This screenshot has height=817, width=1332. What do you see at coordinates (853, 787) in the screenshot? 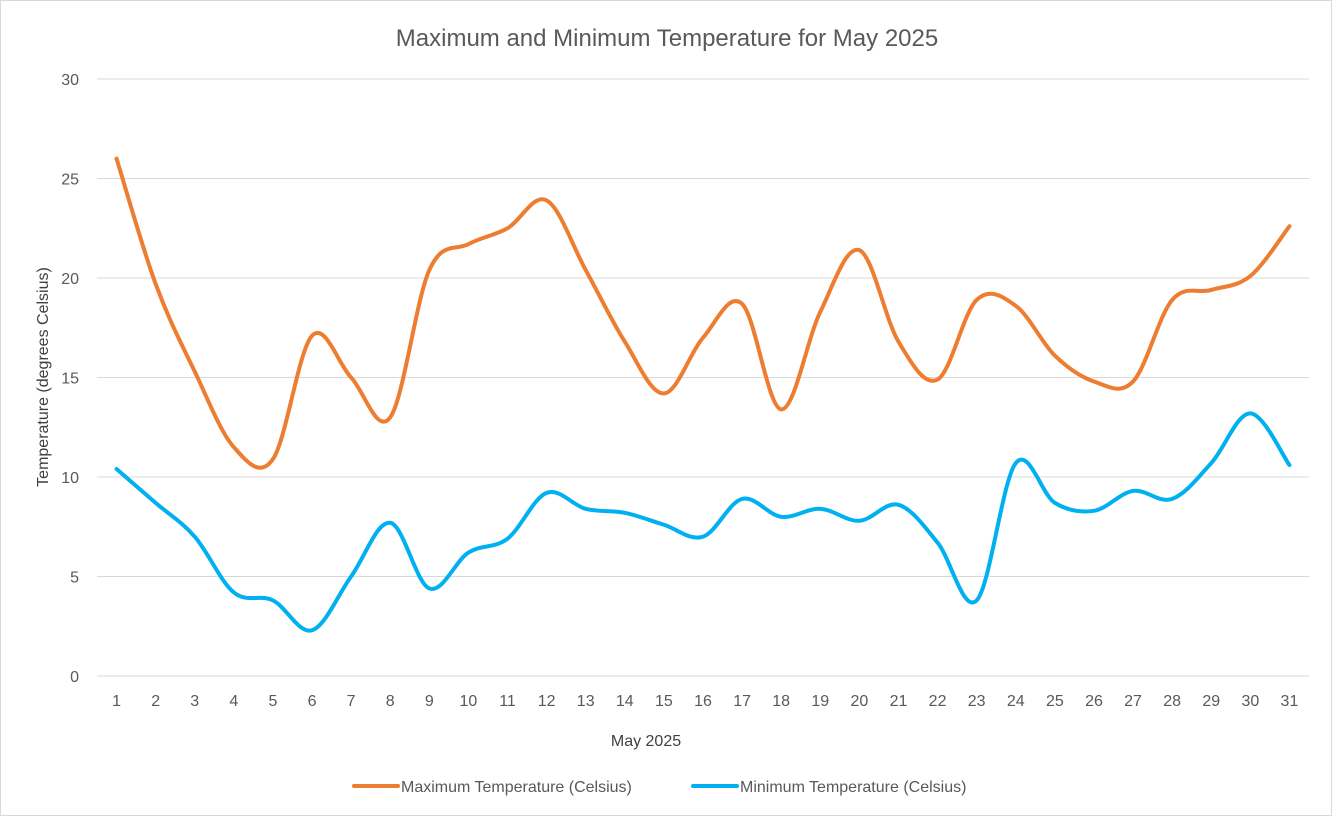
I see `legend-label: Minimum Temperature (Celsius)` at bounding box center [853, 787].